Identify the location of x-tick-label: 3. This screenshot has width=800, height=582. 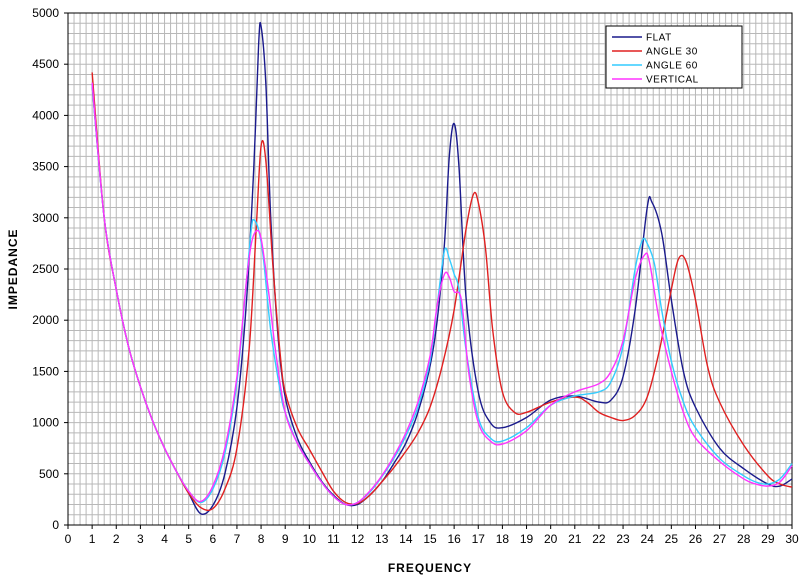
(140, 539).